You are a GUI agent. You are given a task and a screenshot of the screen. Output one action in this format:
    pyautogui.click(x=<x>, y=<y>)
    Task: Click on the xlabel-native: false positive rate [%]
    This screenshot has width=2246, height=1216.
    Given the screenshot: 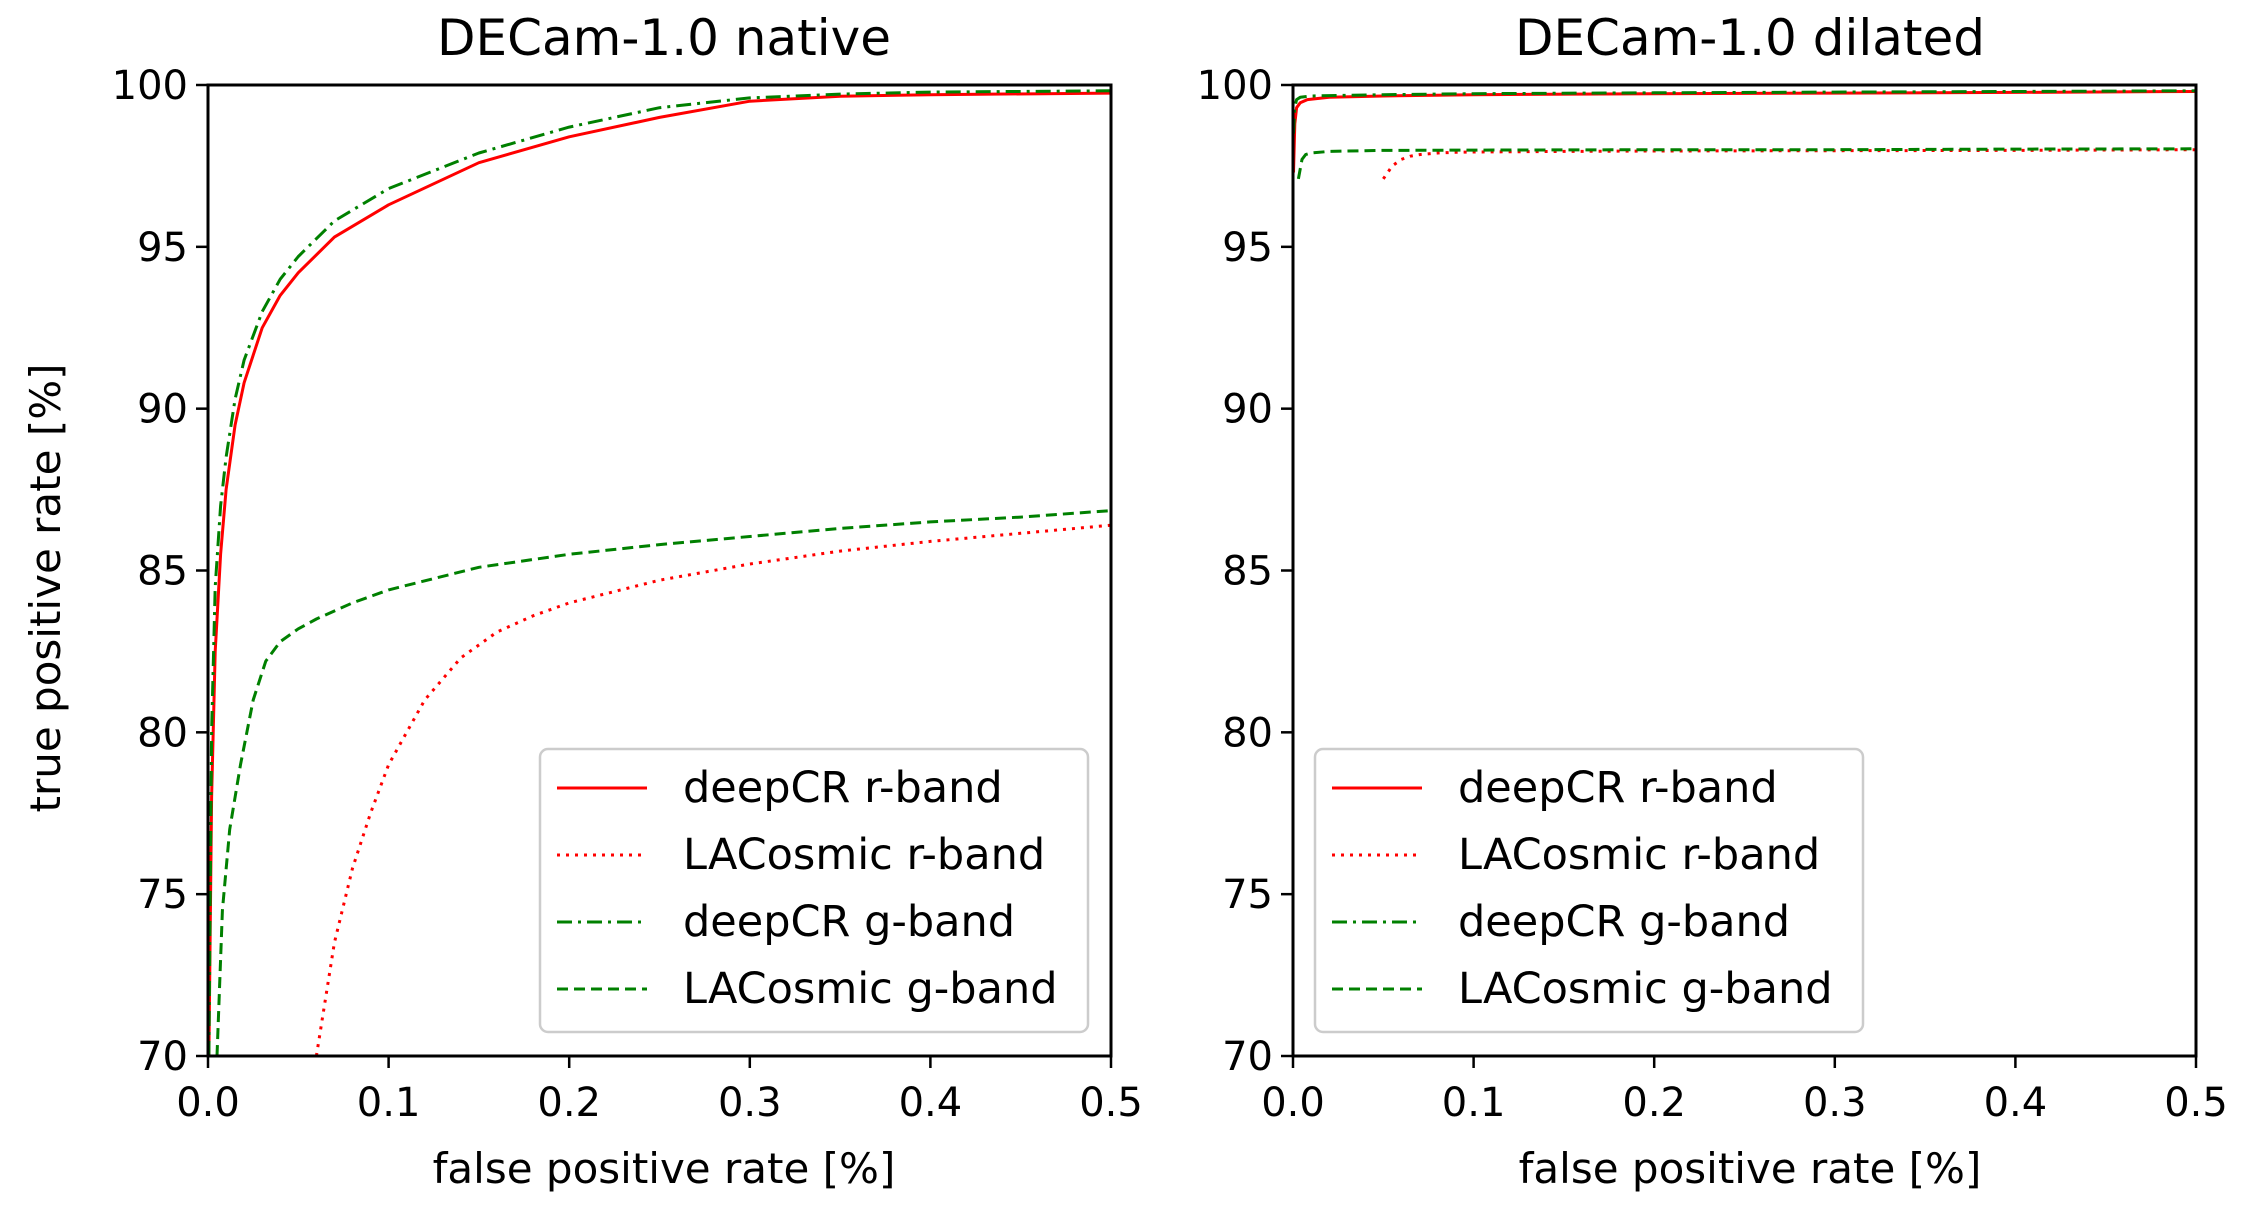 What is the action you would take?
    pyautogui.click(x=664, y=1168)
    